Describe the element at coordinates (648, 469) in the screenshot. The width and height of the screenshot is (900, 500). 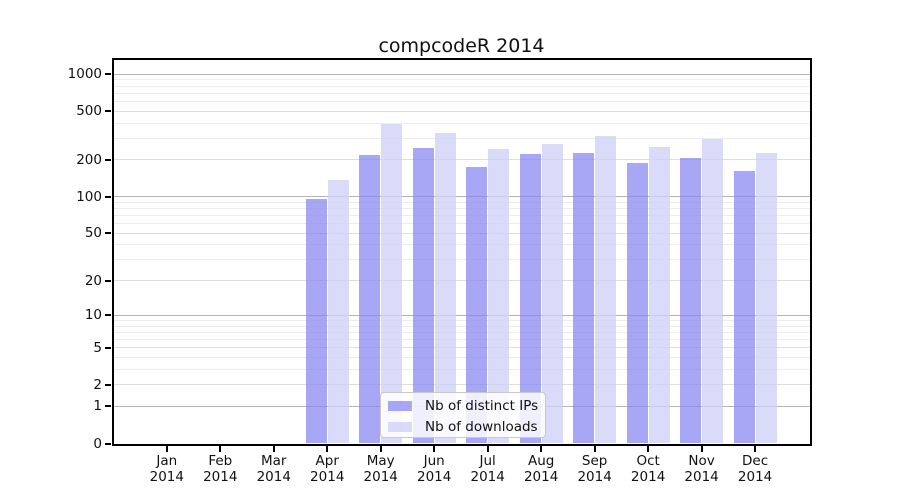
I see `x-tick-label: Oct 2014` at that location.